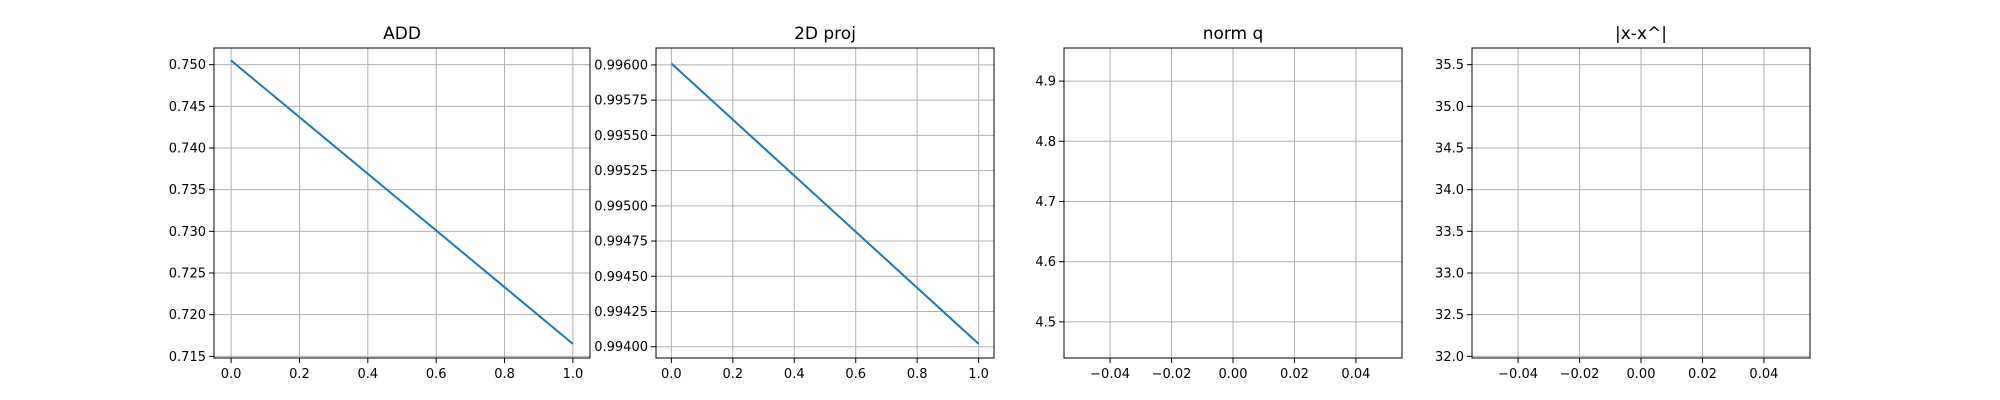  What do you see at coordinates (1449, 315) in the screenshot?
I see `y-tick-label: 32.5` at bounding box center [1449, 315].